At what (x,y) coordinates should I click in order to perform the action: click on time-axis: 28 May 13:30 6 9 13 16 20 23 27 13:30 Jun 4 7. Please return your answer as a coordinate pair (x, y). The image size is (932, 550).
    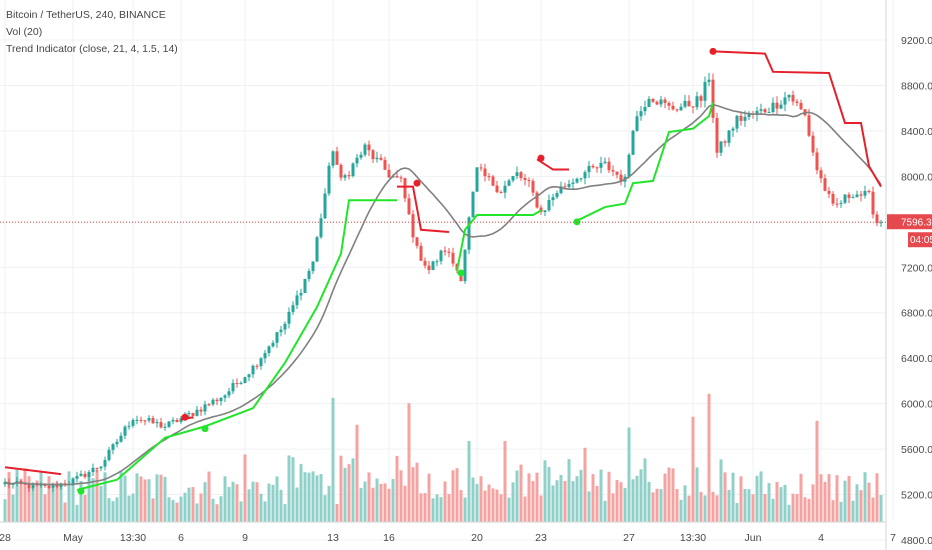
    Looking at the image, I should click on (448, 532).